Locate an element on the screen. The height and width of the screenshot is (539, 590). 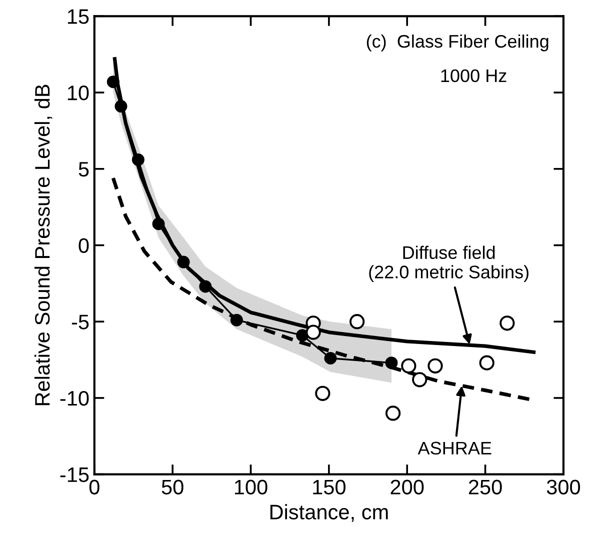
annotation: ASHRAE is located at coordinates (455, 448).